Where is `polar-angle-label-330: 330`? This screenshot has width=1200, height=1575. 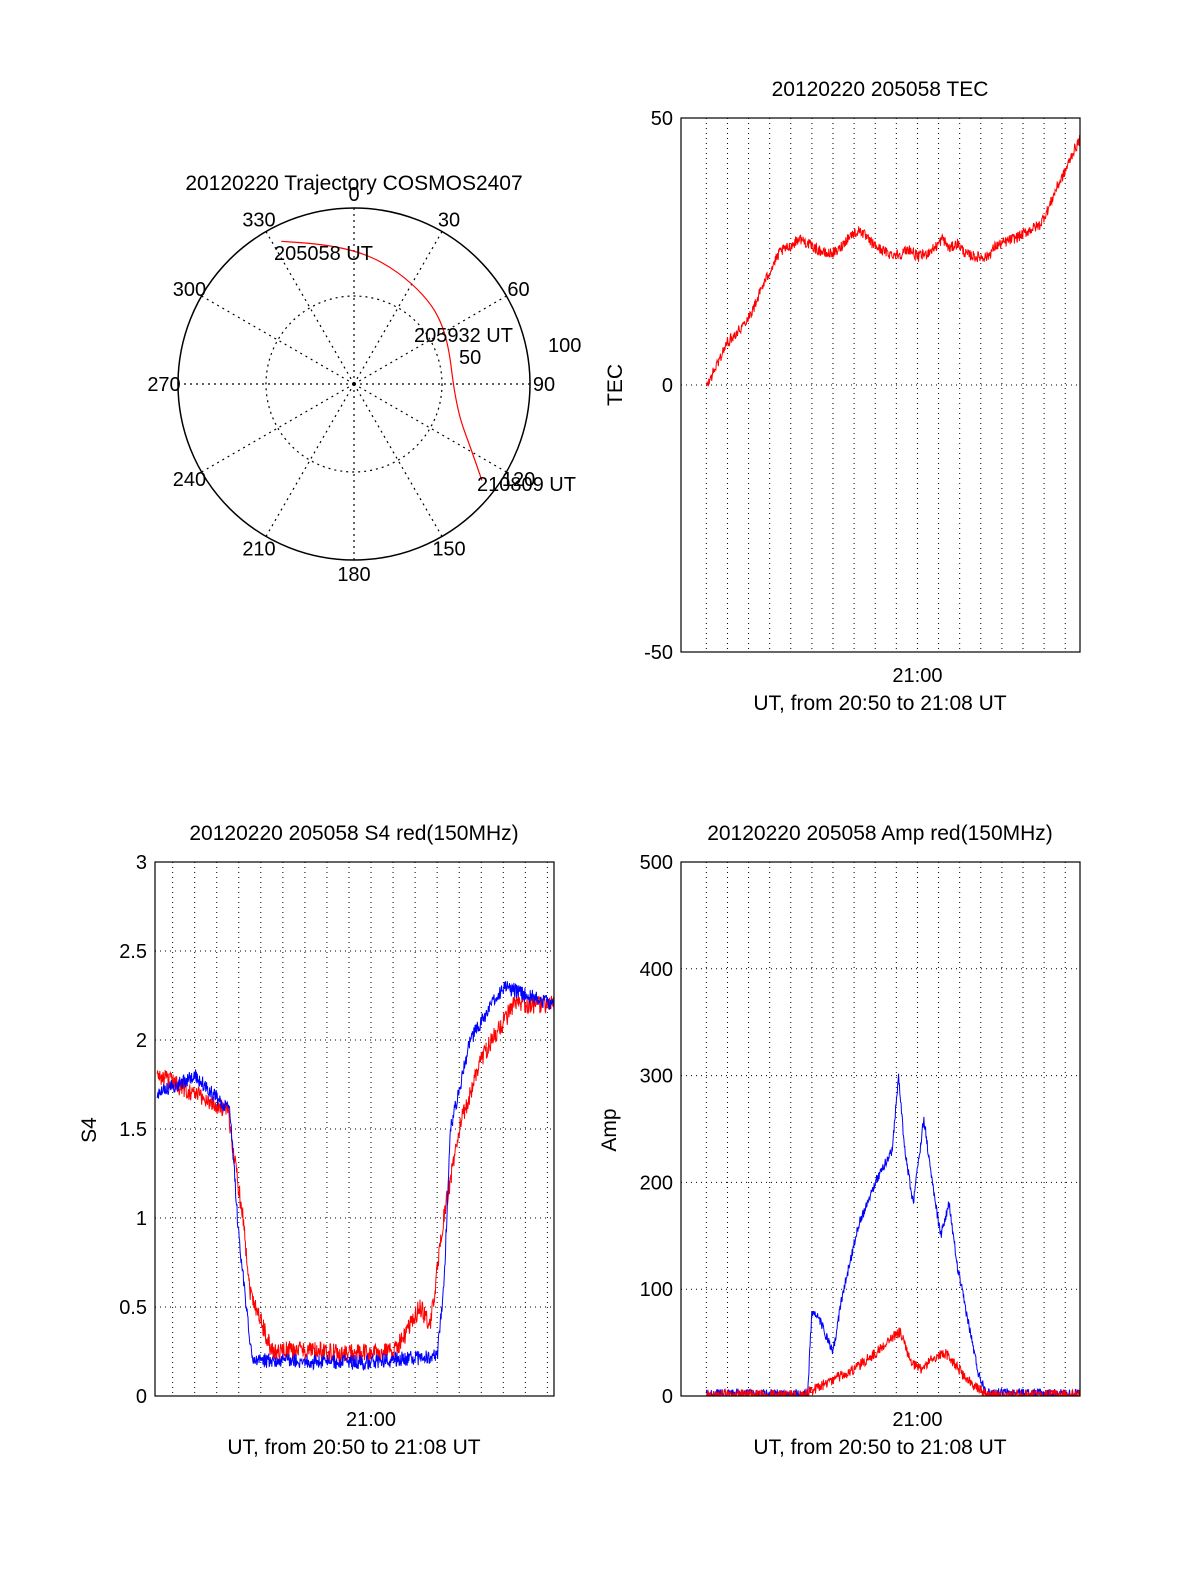
polar-angle-label-330: 330 is located at coordinates (258, 220).